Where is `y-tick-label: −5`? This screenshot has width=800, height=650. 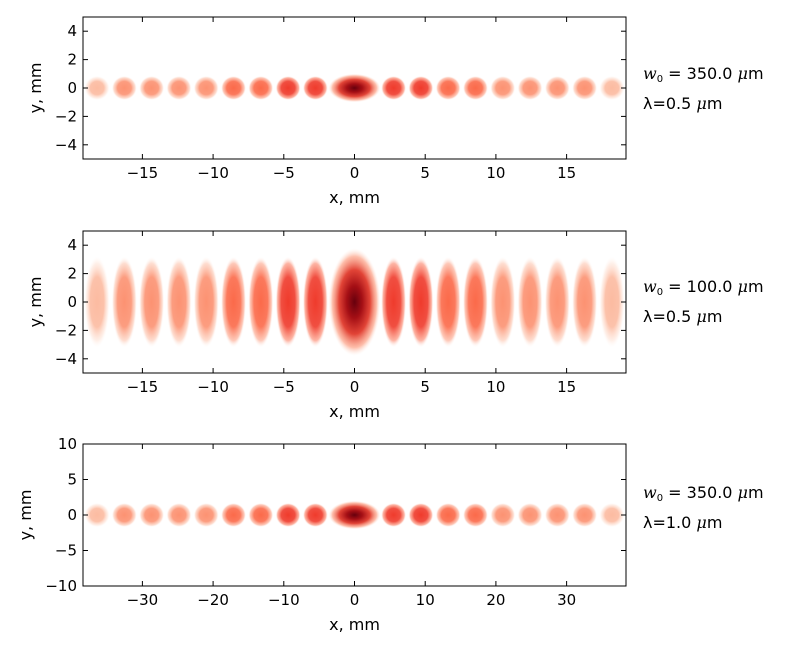 y-tick-label: −5 is located at coordinates (66, 551).